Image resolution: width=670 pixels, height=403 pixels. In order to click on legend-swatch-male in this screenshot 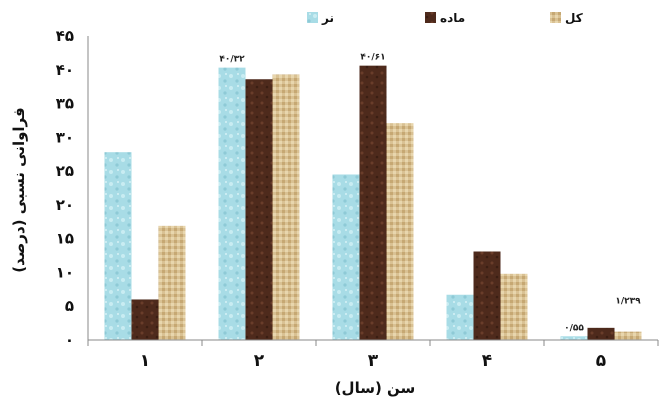, I will do `click(312, 17)`.